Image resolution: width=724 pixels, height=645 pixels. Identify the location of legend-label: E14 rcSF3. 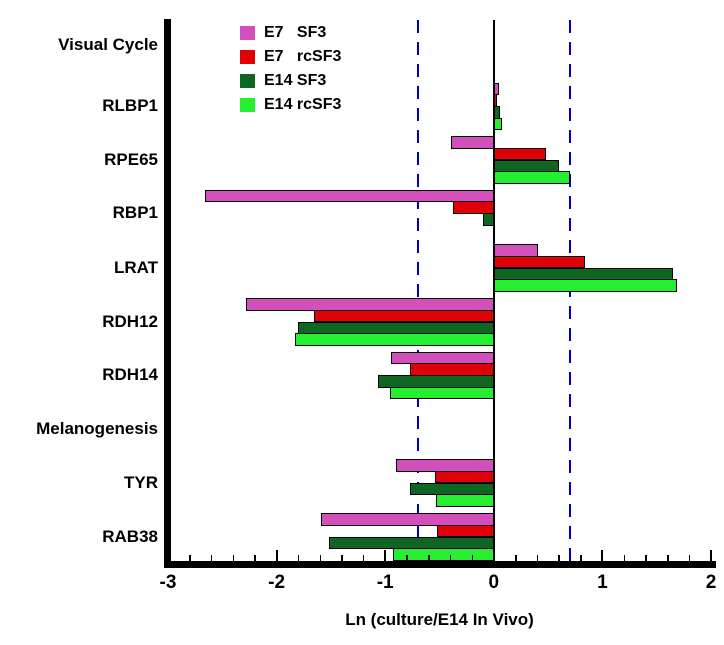
(303, 104).